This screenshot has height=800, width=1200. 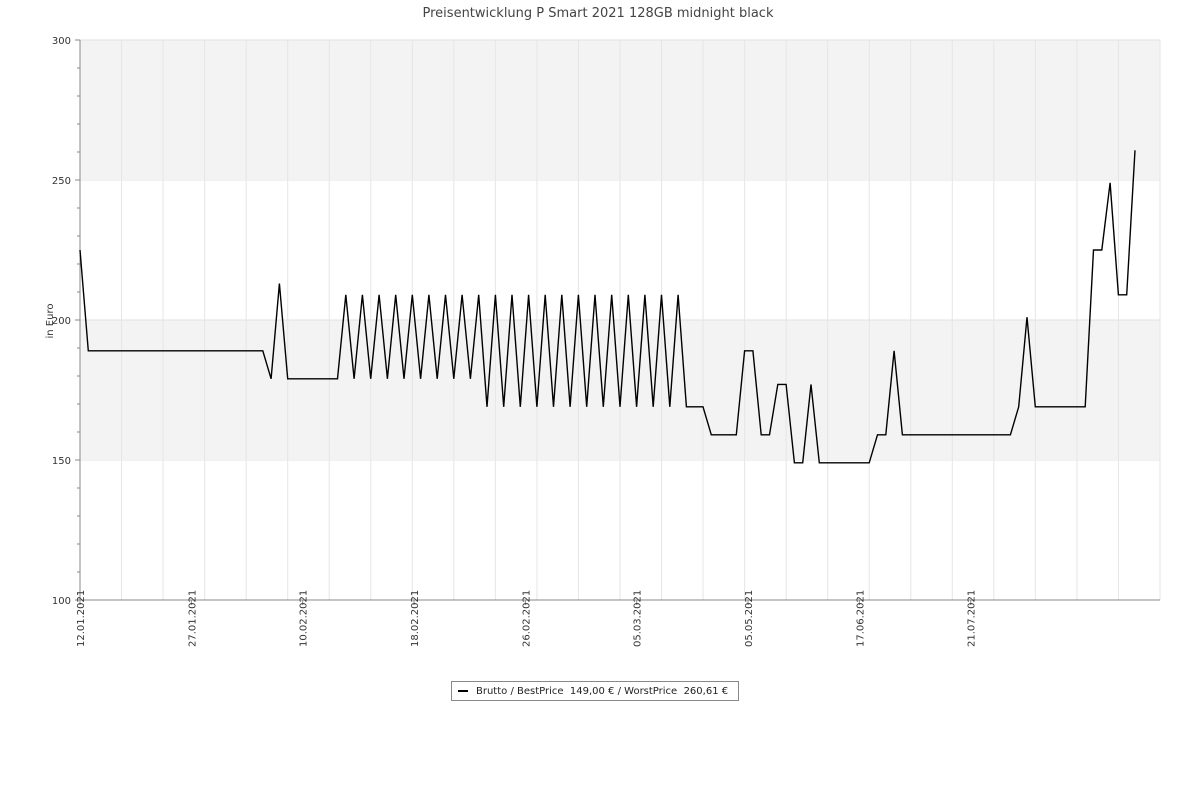 I want to click on x-tick-label: 05.03.2021, so click(x=638, y=618).